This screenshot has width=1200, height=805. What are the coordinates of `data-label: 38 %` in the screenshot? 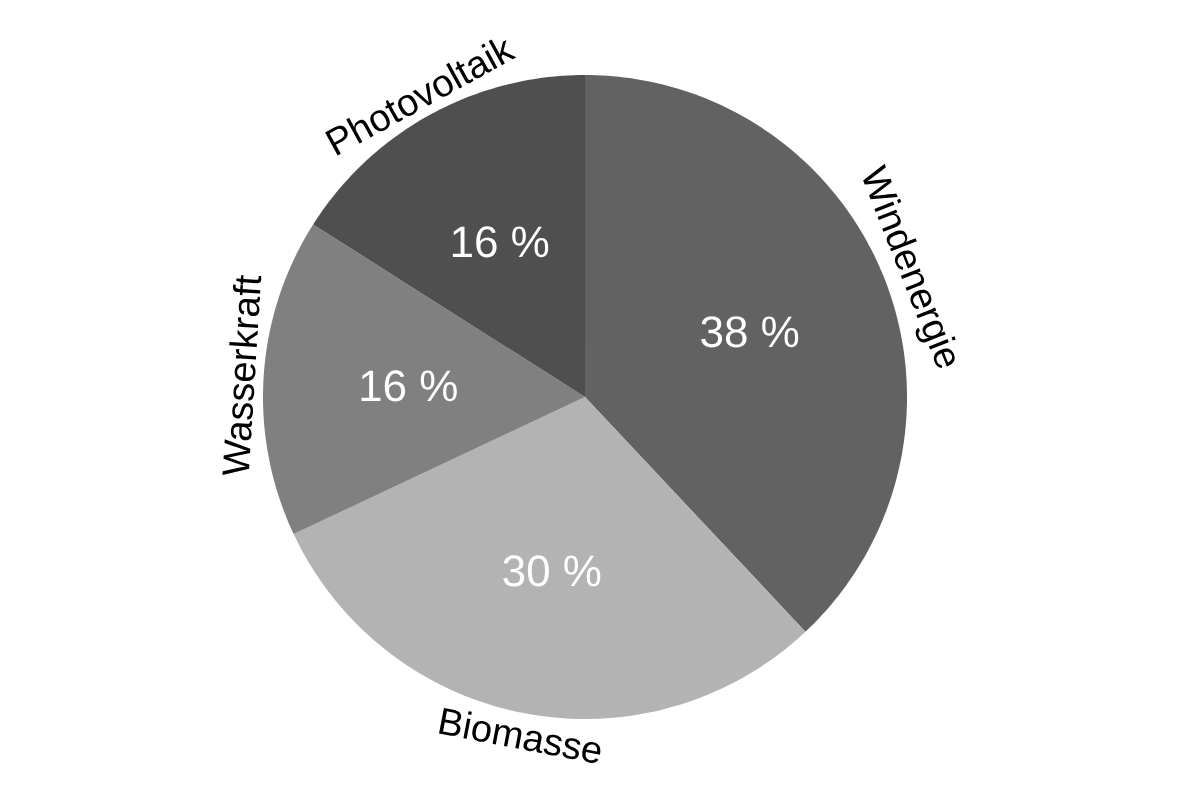 It's located at (750, 332).